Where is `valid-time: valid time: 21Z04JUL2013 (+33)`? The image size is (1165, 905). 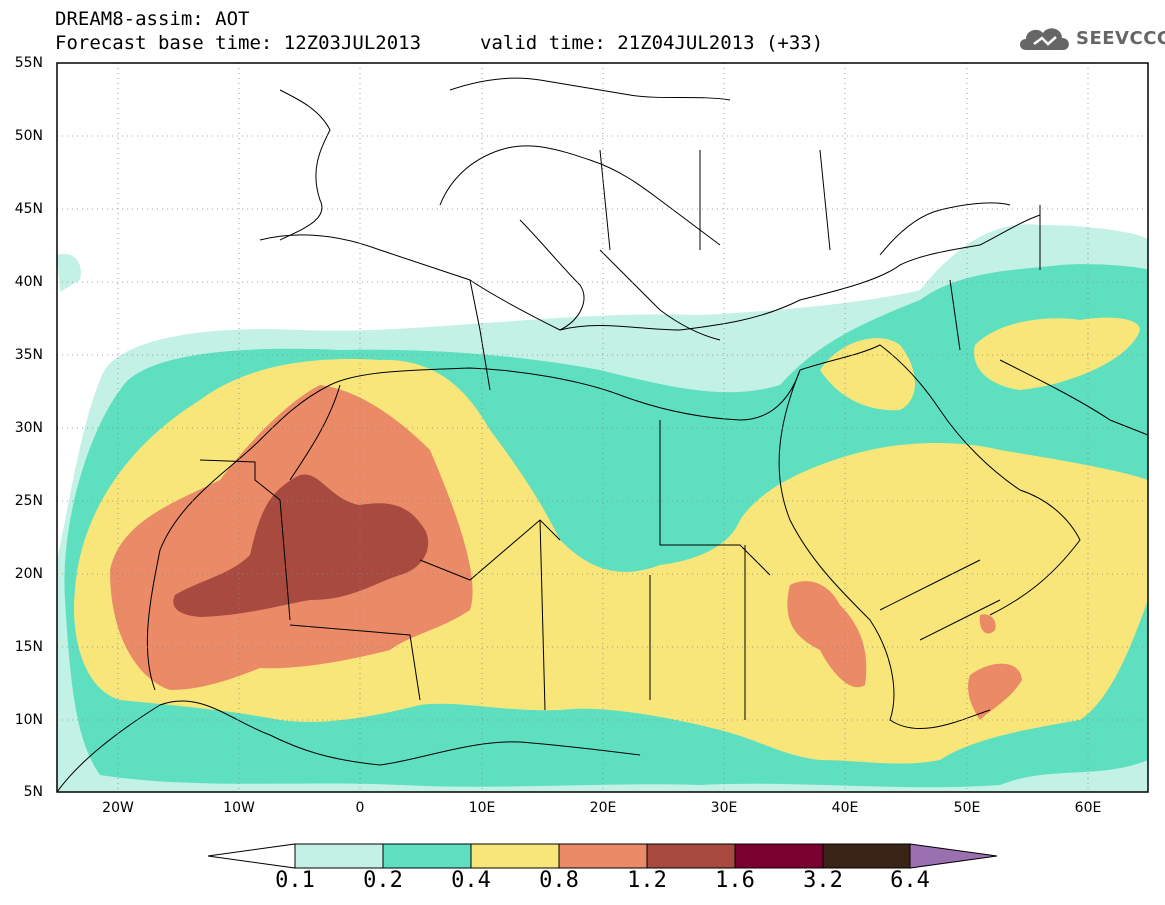
valid-time: valid time: 21Z04JUL2013 (+33) is located at coordinates (652, 43).